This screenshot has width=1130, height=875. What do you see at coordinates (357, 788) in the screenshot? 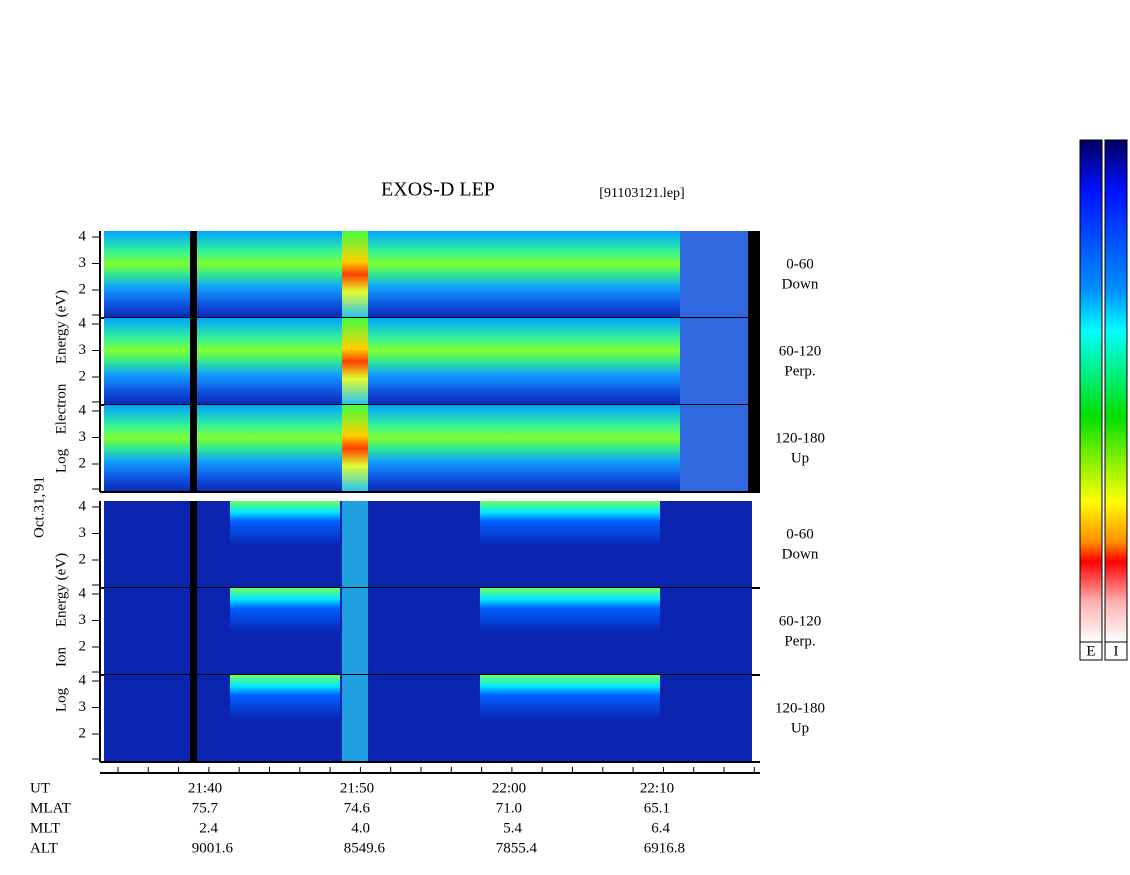
I see `row-value: 21:50` at bounding box center [357, 788].